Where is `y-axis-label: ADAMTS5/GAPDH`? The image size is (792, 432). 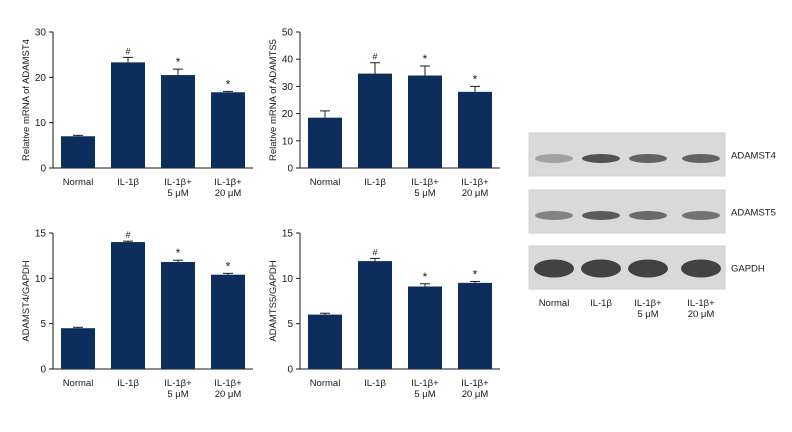 y-axis-label: ADAMTS5/GAPDH is located at coordinates (273, 300).